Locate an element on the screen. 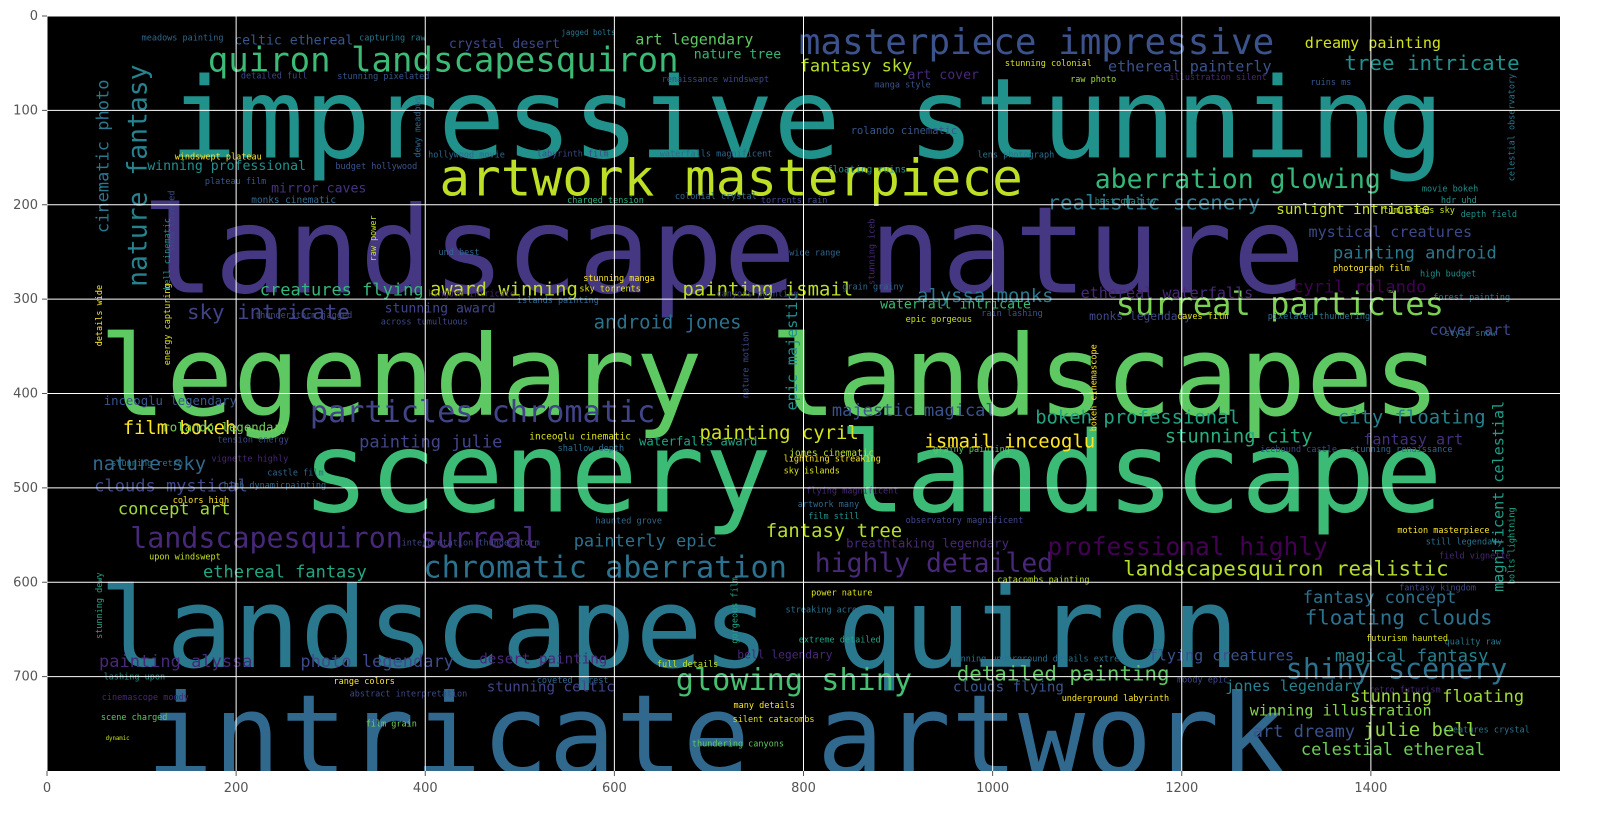 This screenshot has width=1606, height=823. word-161: streaking across is located at coordinates (827, 610).